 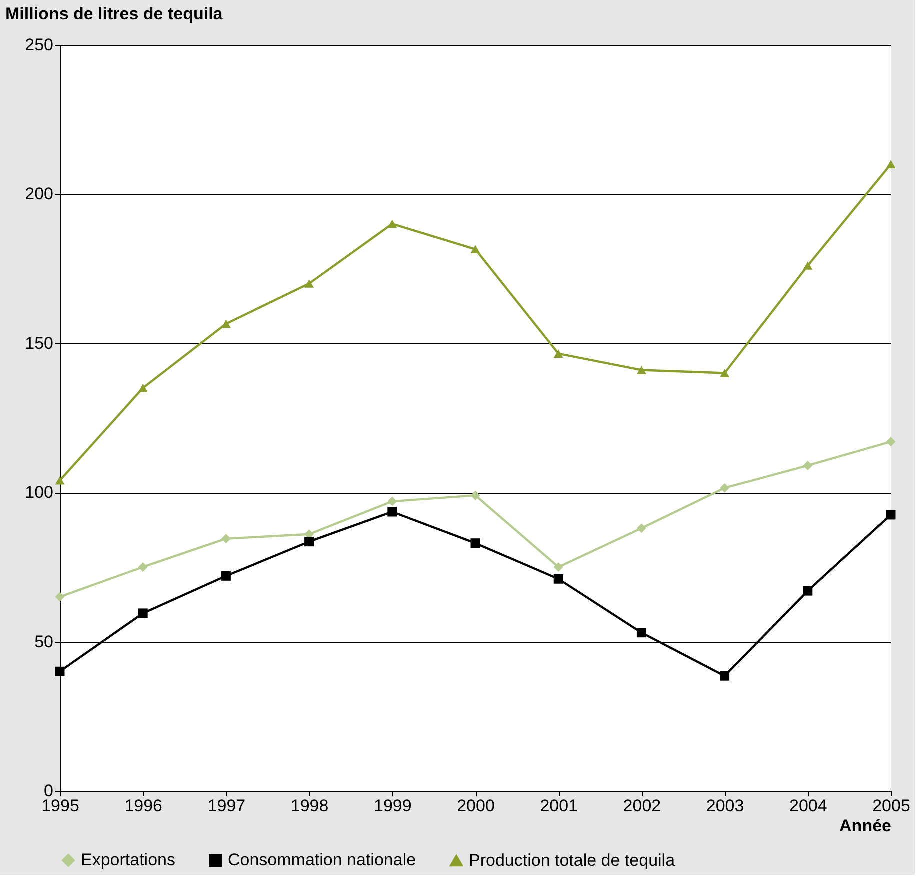 What do you see at coordinates (39, 343) in the screenshot?
I see `y-tick-label: 150` at bounding box center [39, 343].